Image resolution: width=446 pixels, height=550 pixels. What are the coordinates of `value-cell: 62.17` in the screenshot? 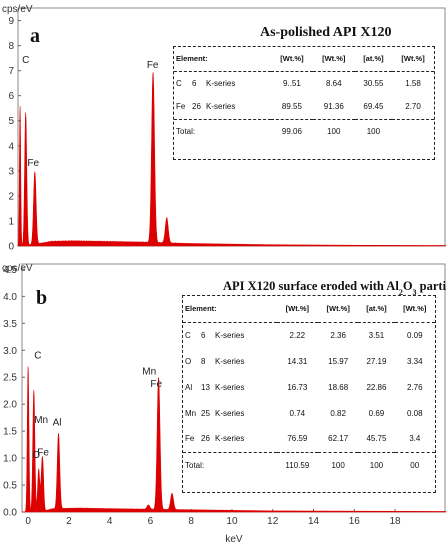 It's located at (338, 439).